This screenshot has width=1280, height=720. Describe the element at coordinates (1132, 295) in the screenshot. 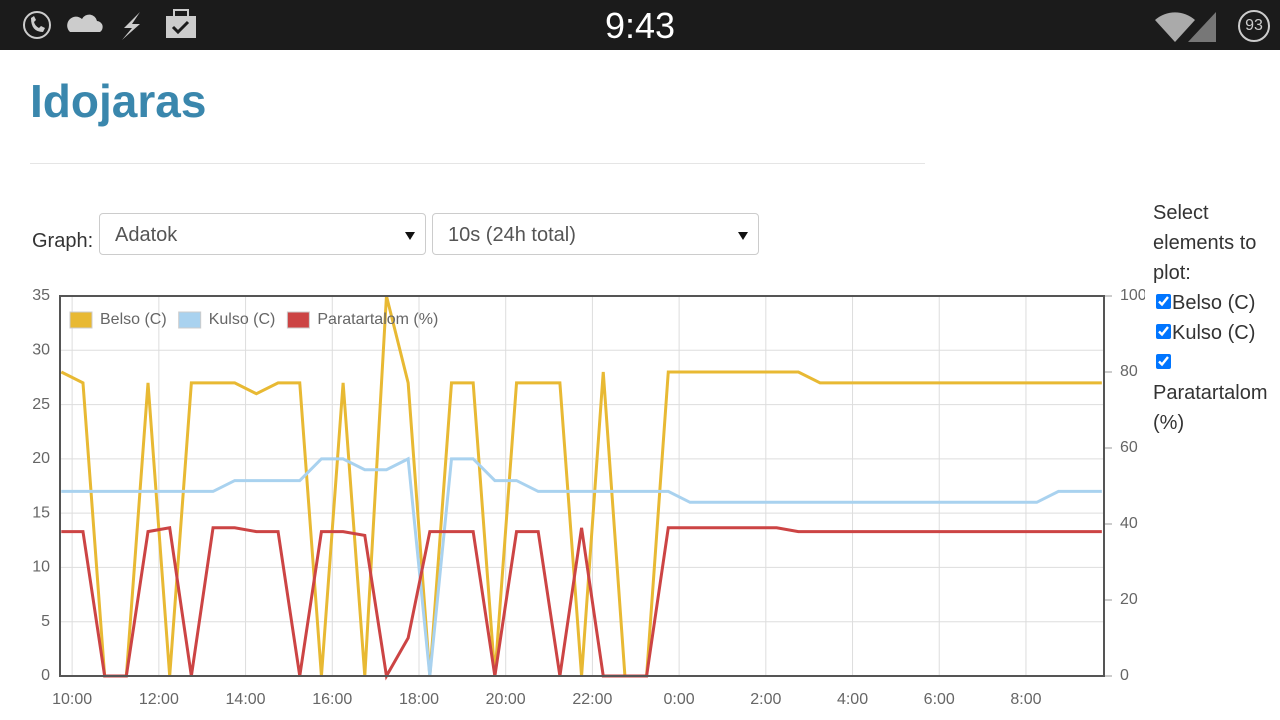

I see `y2-tick-label: 100` at that location.